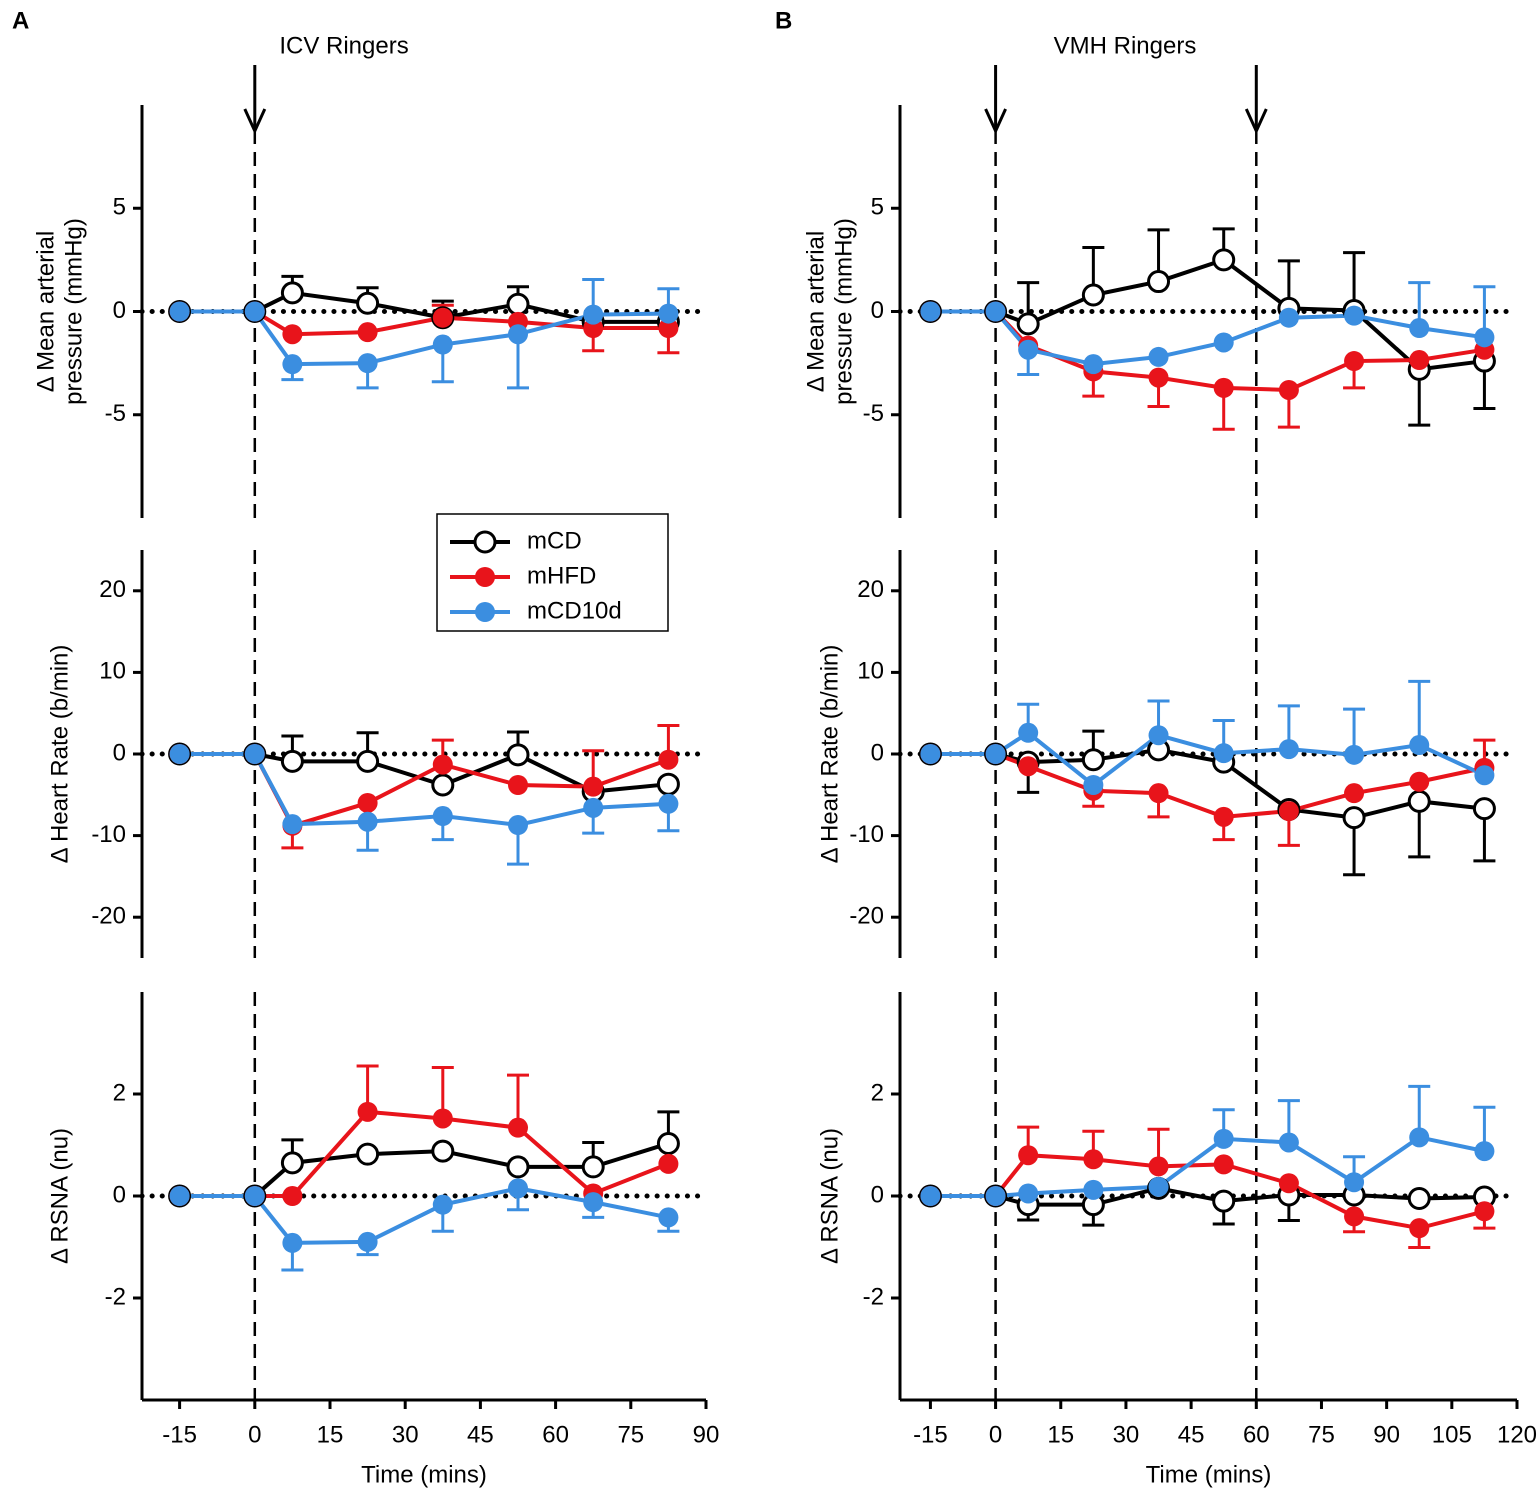 This screenshot has height=1496, width=1537. I want to click on y-axis-label: Δ Heart Rate (b/min), so click(59, 754).